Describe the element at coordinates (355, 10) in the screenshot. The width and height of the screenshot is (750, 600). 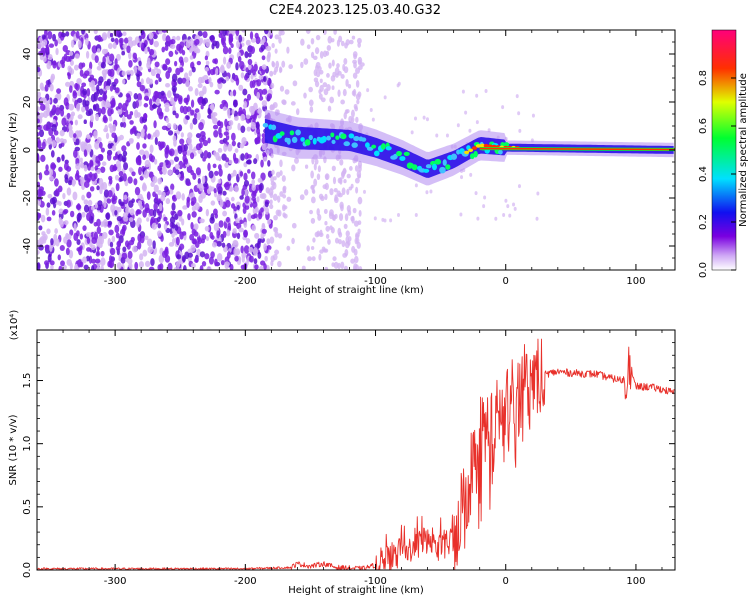
I see `figure-title: C2E4.2023.125.03.40.G32` at that location.